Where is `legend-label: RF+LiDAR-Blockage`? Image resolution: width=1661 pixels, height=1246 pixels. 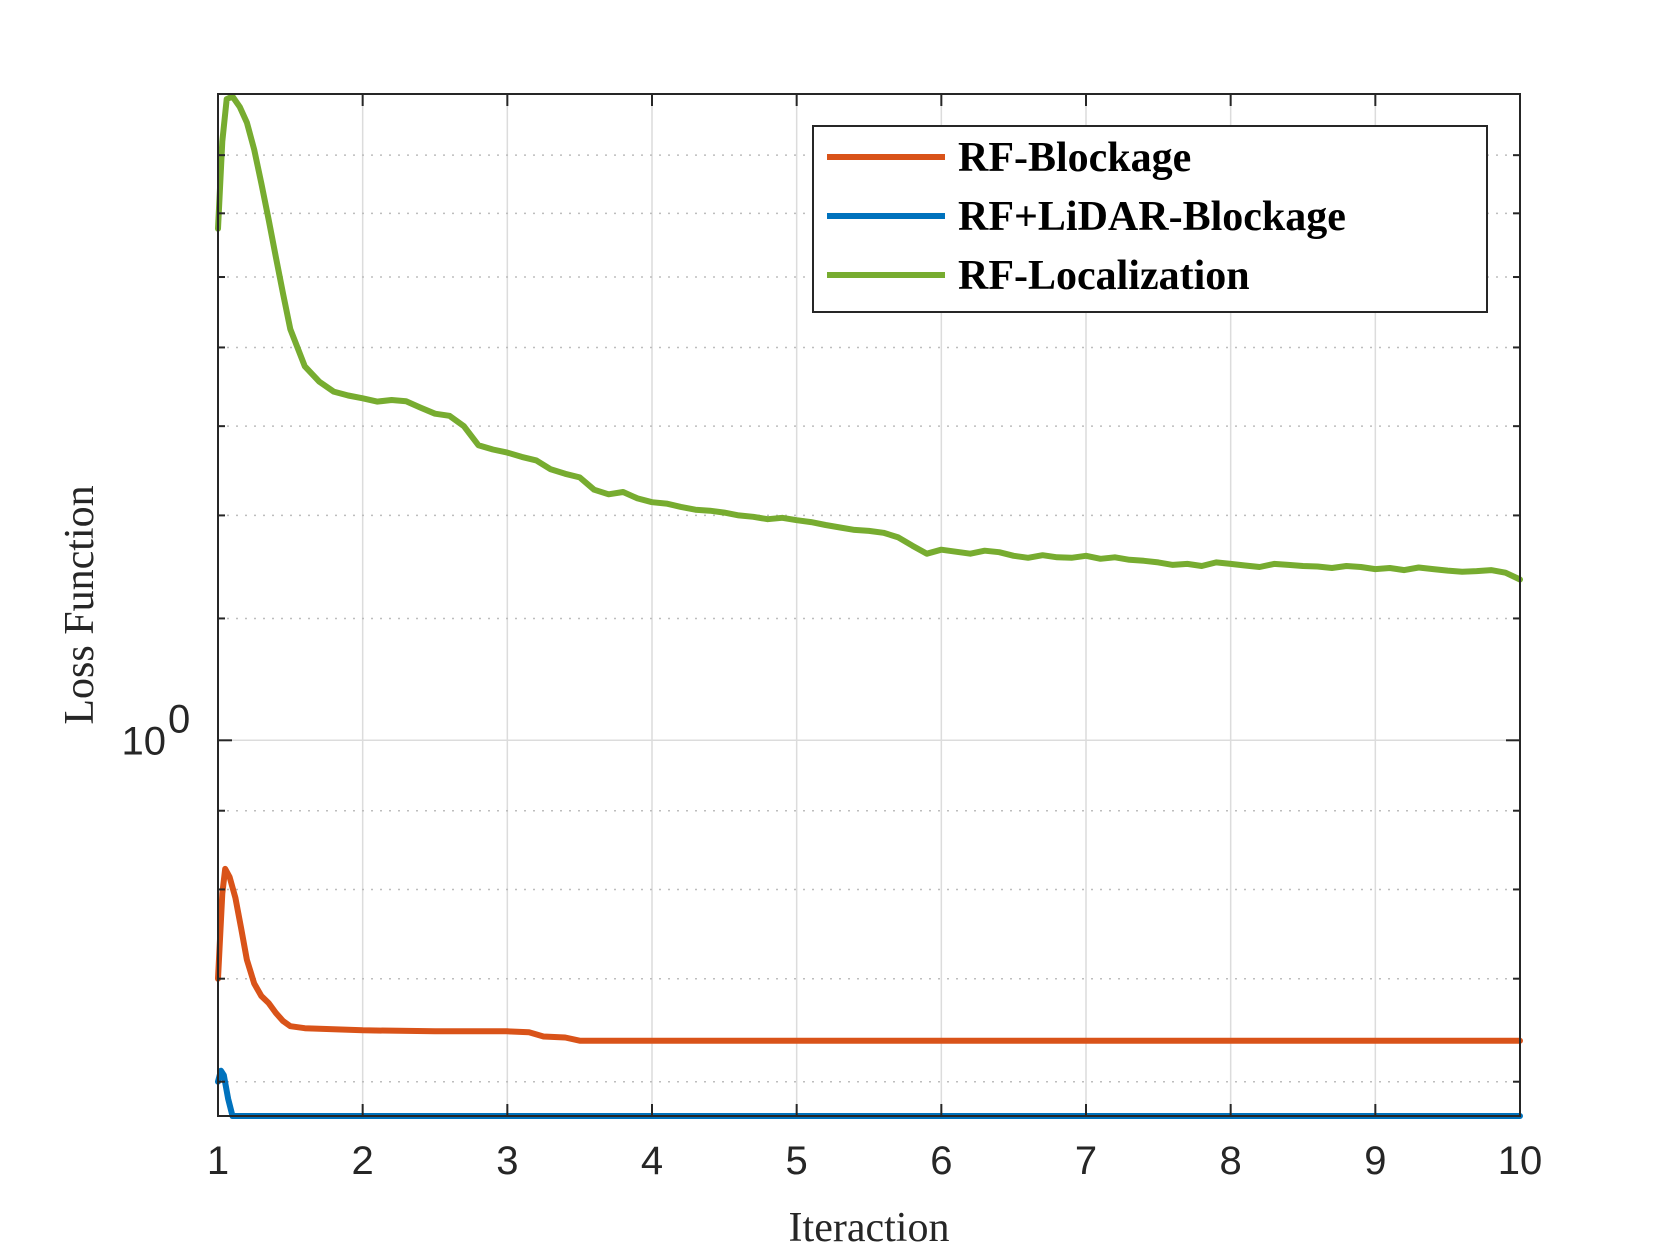 legend-label: RF+LiDAR-Blockage is located at coordinates (1152, 217).